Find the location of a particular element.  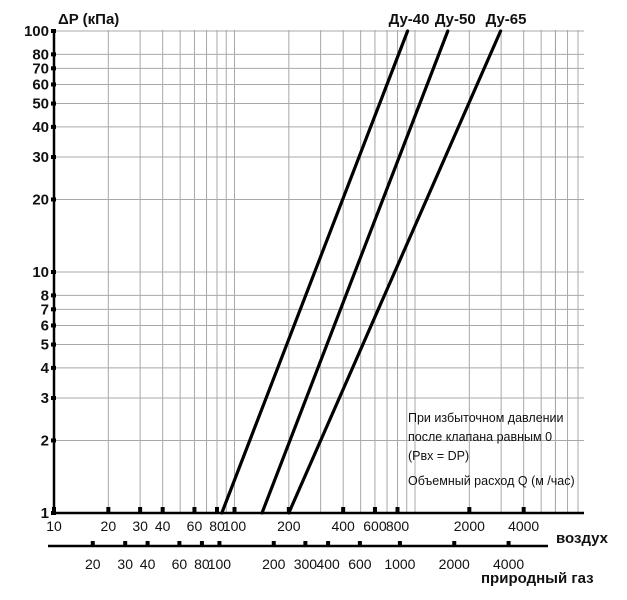

secondary-x-tick-label: 600 is located at coordinates (360, 564).